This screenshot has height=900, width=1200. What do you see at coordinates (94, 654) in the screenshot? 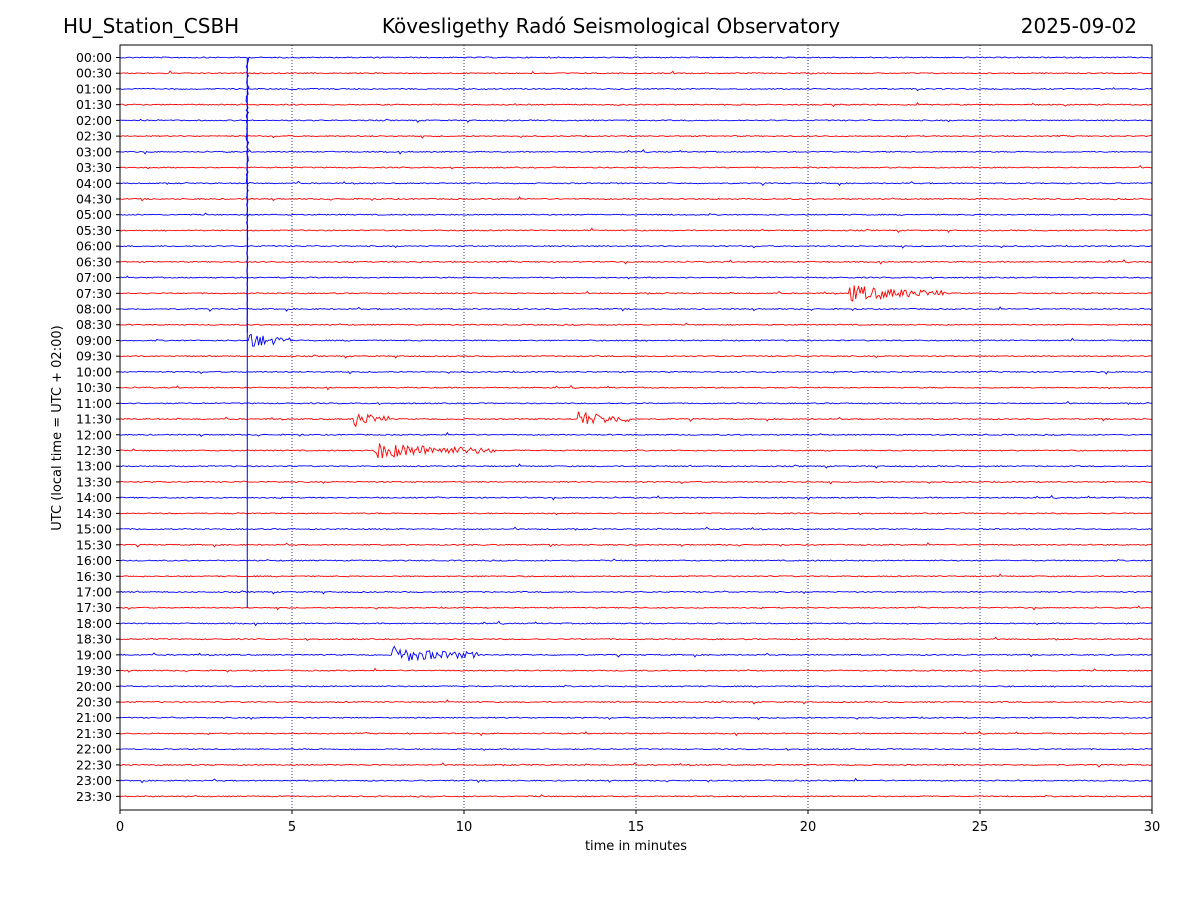
I see `y-tick-label: 19:00` at bounding box center [94, 654].